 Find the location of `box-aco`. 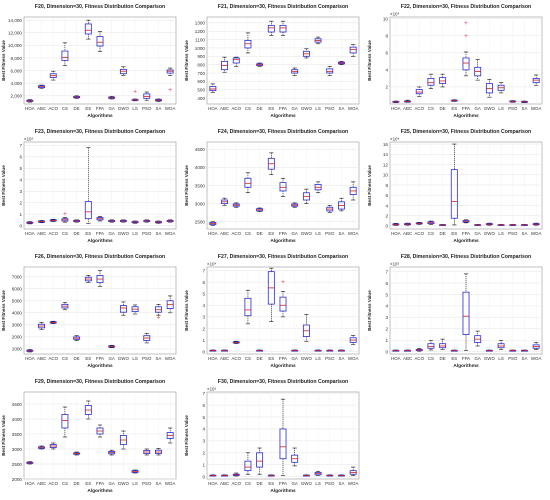

box-aco is located at coordinates (419, 349).